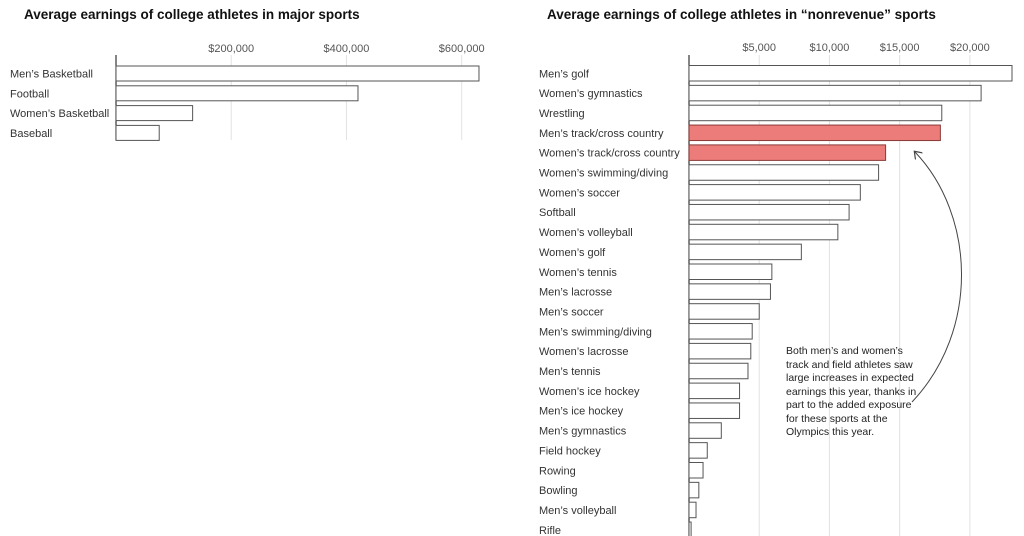  What do you see at coordinates (595, 332) in the screenshot?
I see `nonrevenue-category-label: Men’s swimming/diving` at bounding box center [595, 332].